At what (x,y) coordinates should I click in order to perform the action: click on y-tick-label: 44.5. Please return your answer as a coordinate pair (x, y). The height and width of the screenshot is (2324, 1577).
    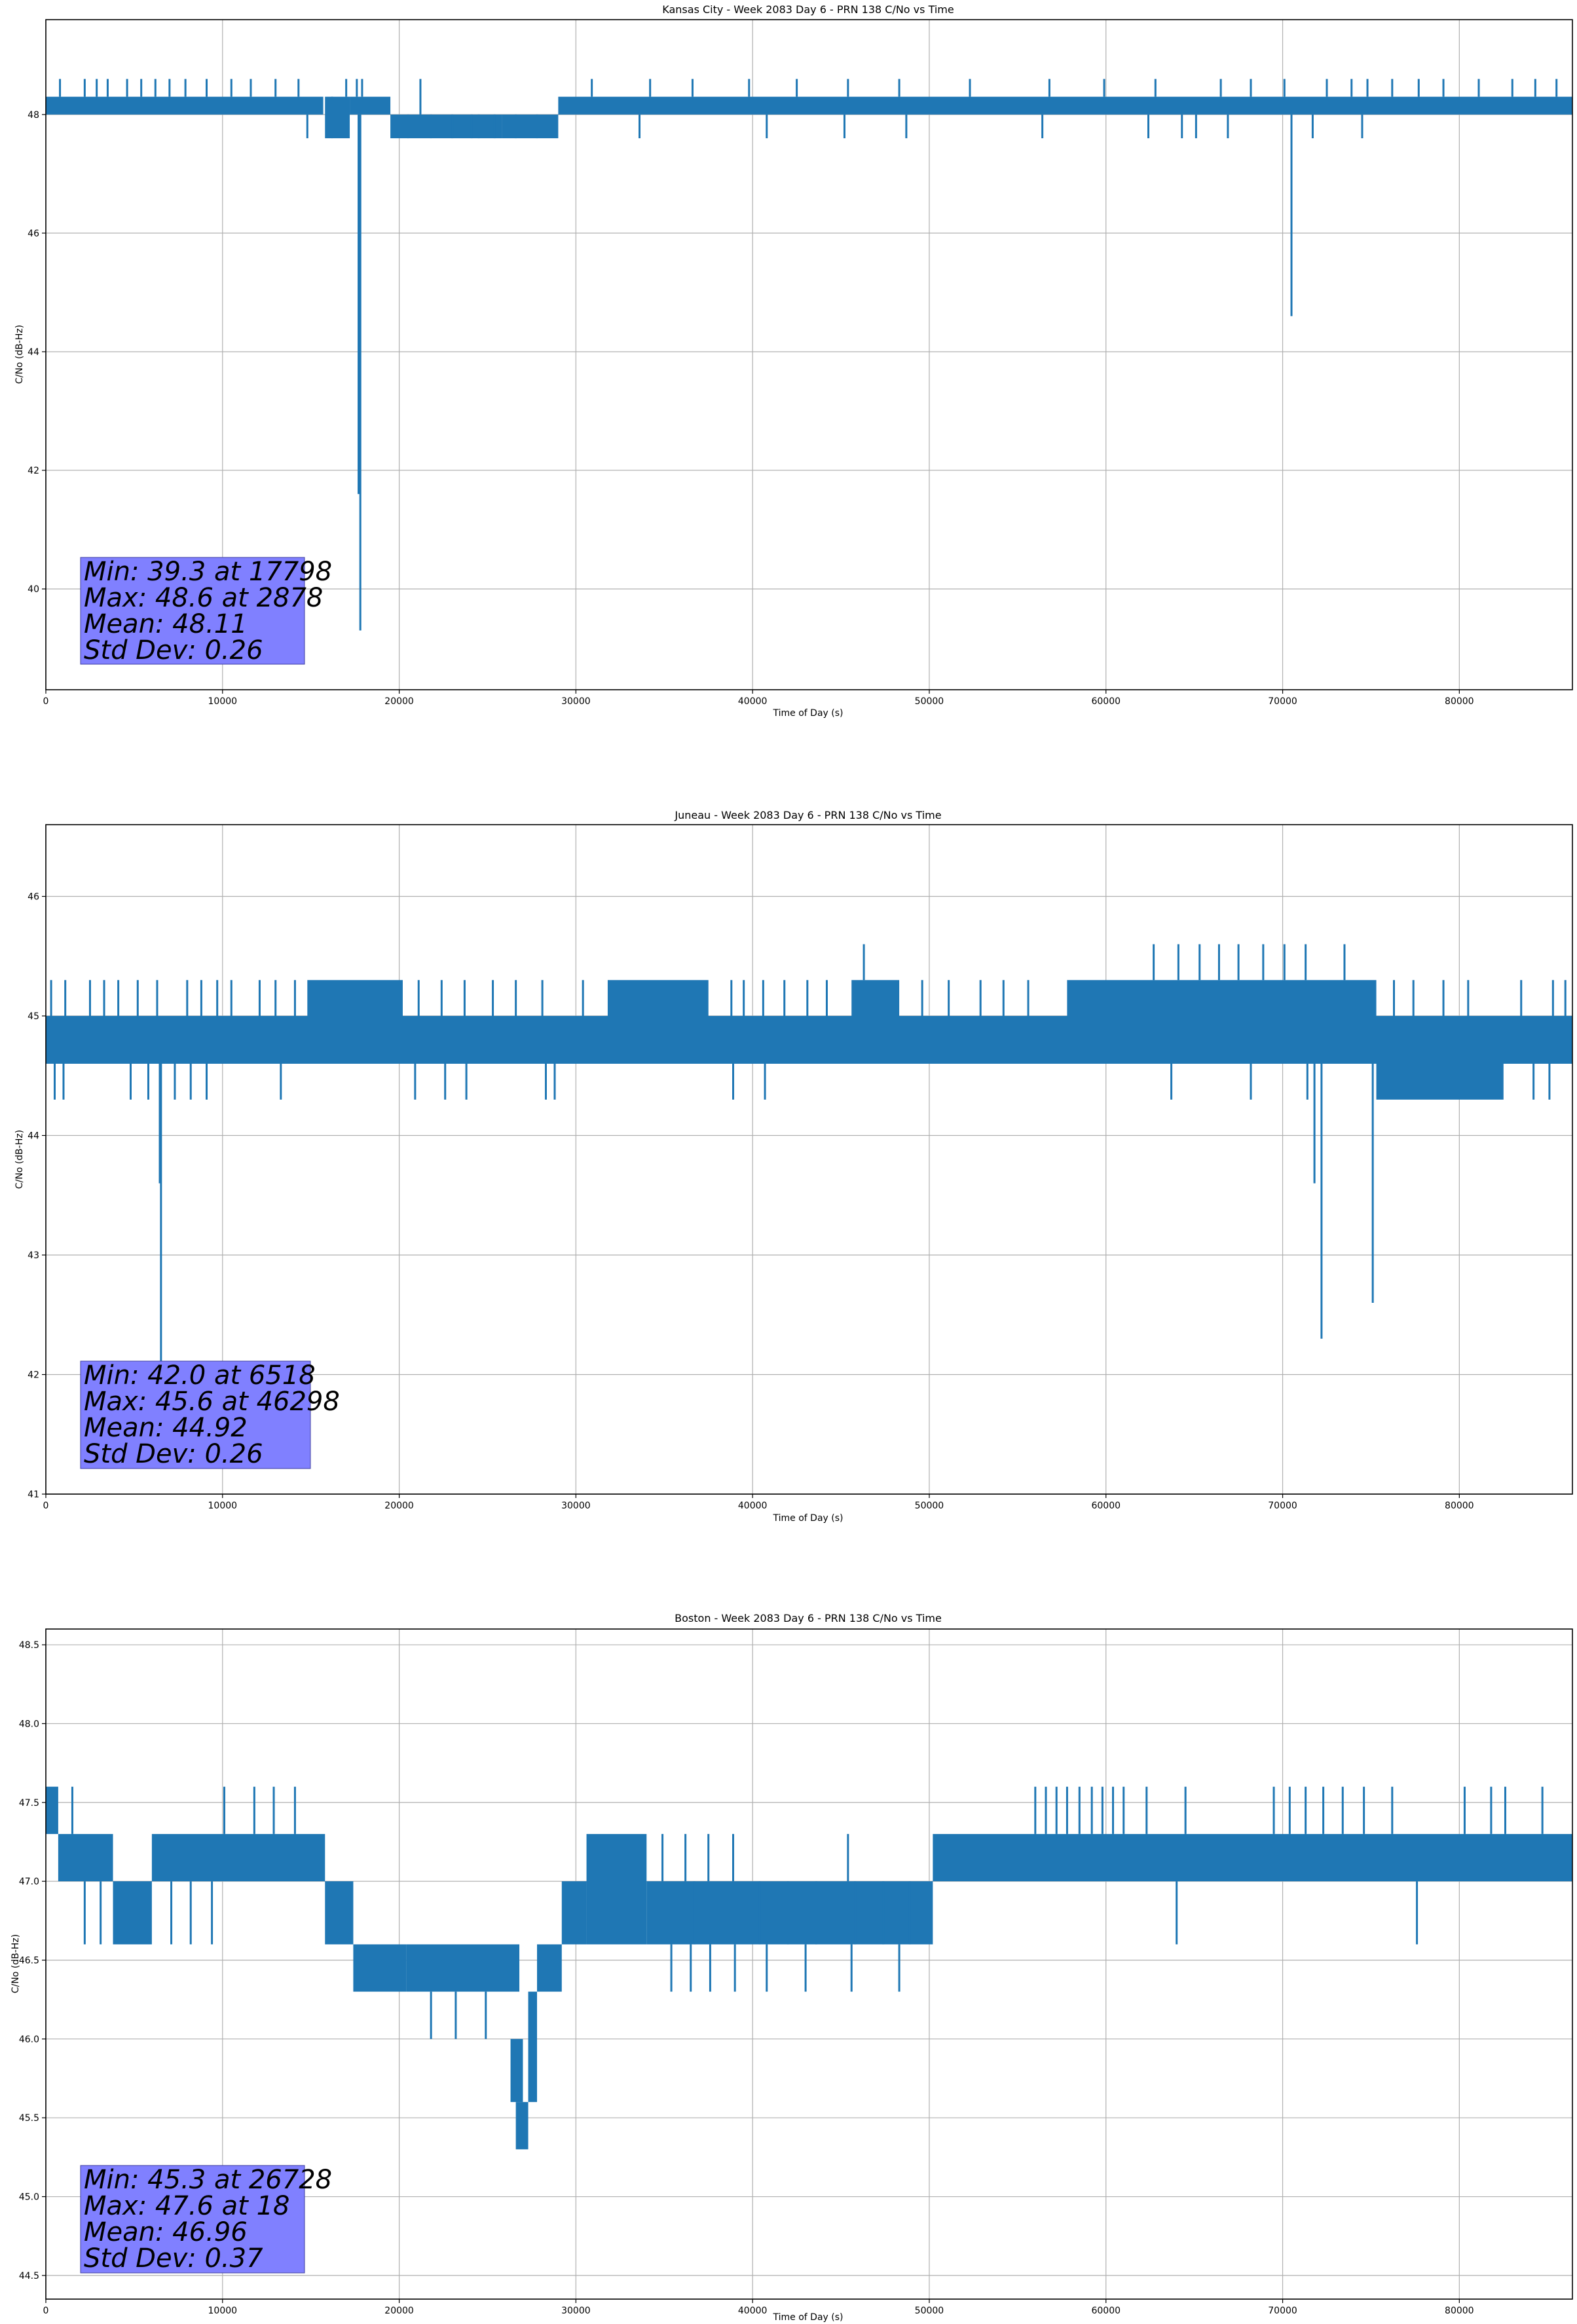
    Looking at the image, I should click on (29, 2276).